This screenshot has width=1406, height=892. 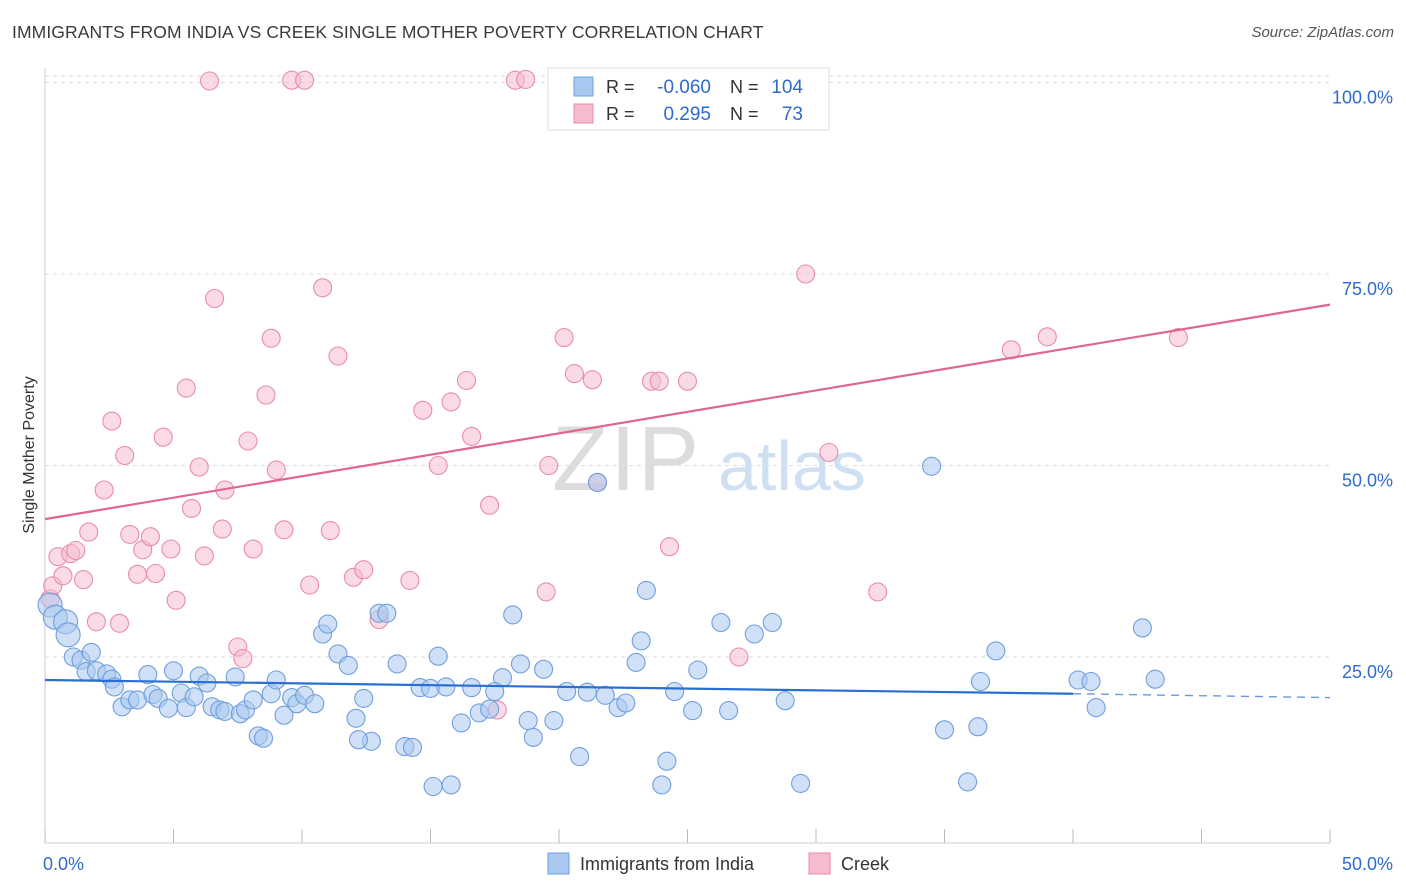 I want to click on legend-r-value-india: -0.060, so click(x=684, y=87).